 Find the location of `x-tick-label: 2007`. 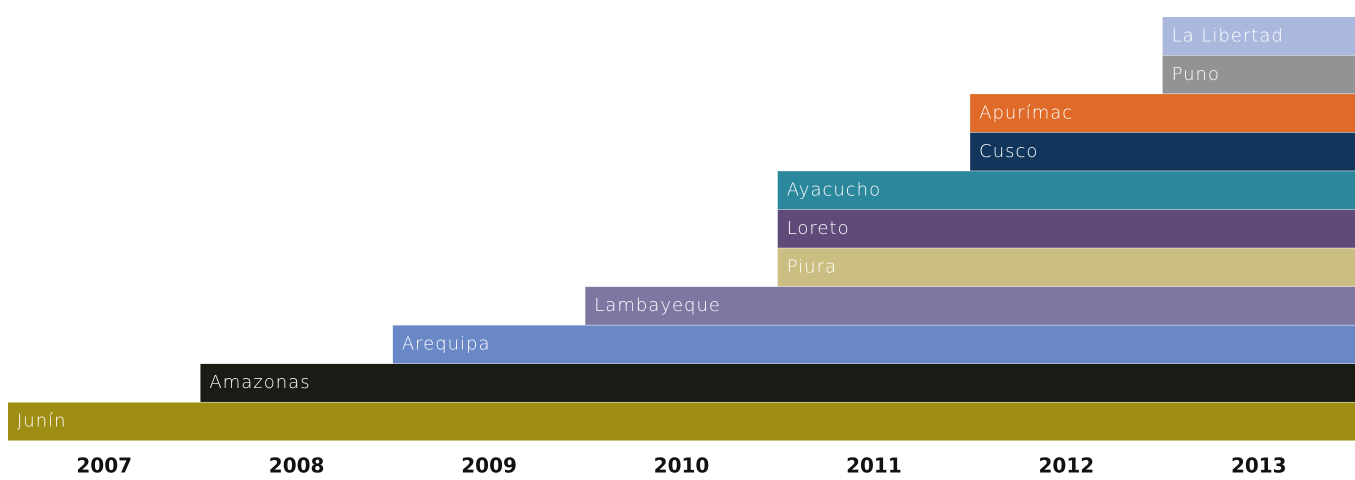

x-tick-label: 2007 is located at coordinates (104, 466).